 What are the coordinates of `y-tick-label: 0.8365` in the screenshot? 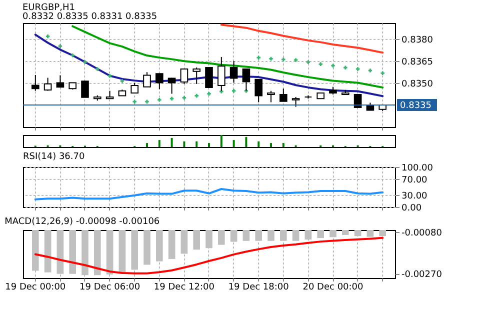 It's located at (417, 63).